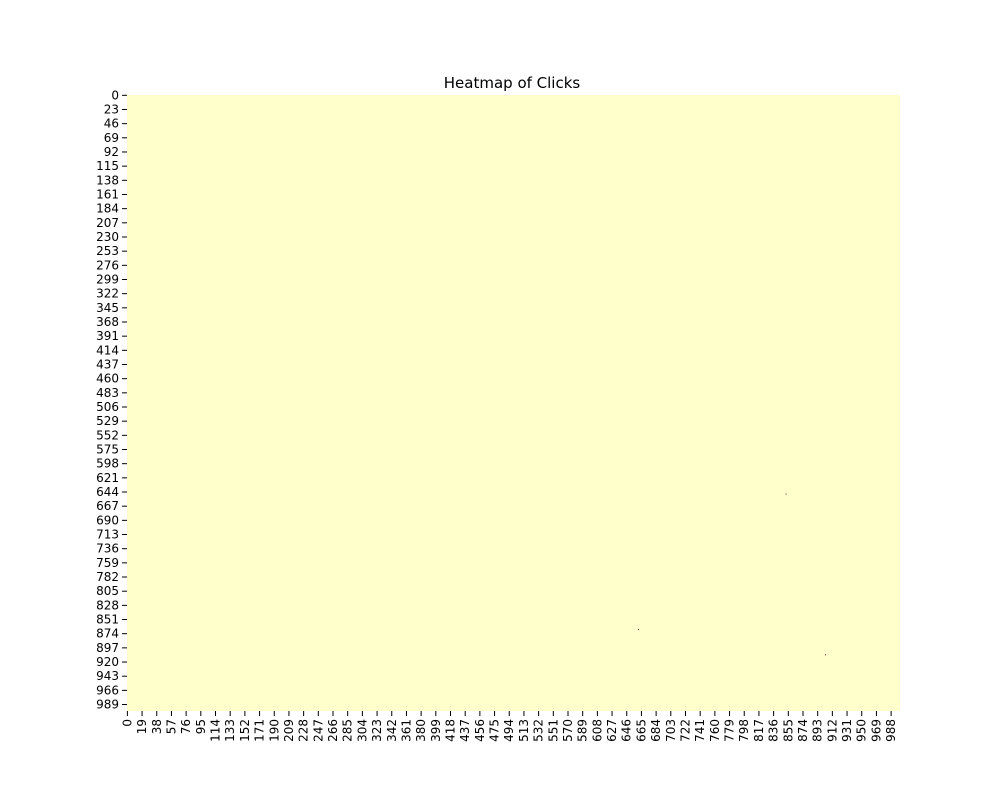  Describe the element at coordinates (656, 730) in the screenshot. I see `x-tick-label: 684` at that location.